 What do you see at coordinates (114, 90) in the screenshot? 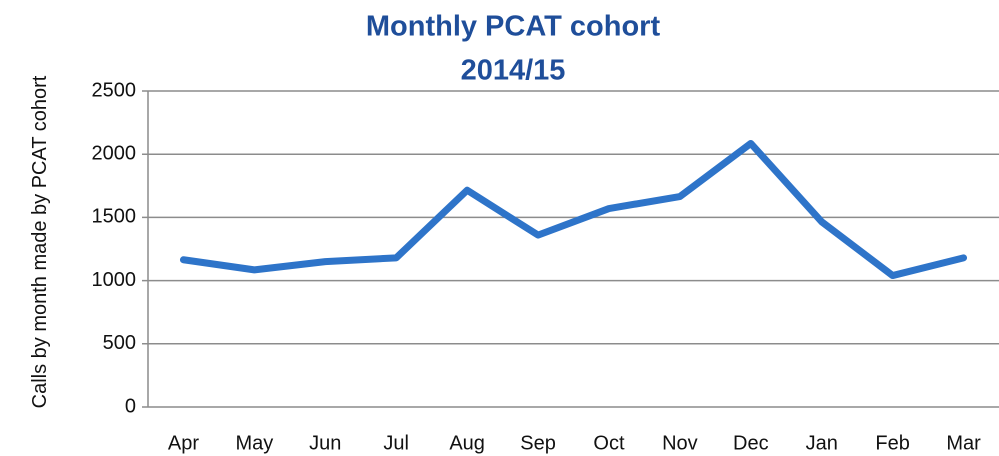
I see `y-tick-label: 2500` at bounding box center [114, 90].